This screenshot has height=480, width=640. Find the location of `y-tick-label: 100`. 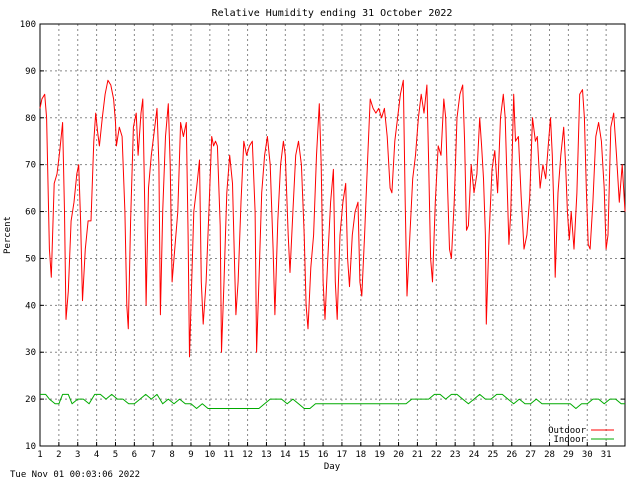

y-tick-label: 100 is located at coordinates (28, 25).